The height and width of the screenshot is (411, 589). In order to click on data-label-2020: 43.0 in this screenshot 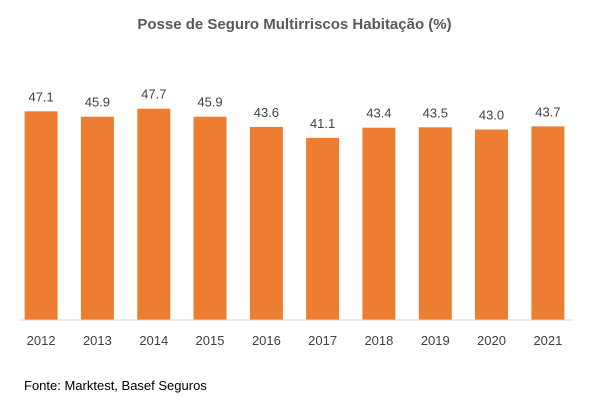, I will do `click(491, 115)`.